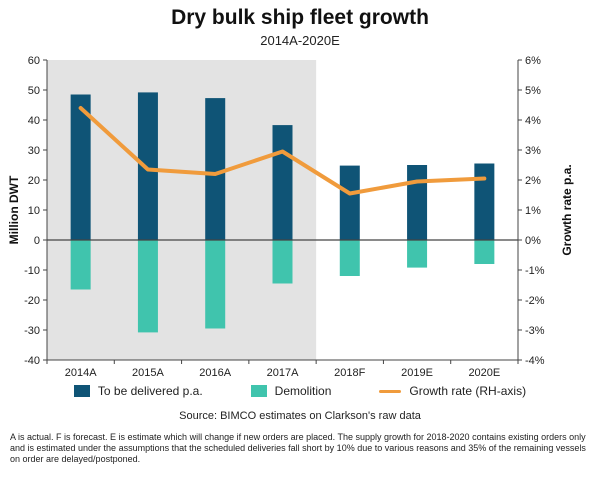 The width and height of the screenshot is (600, 492). I want to click on y-tick-label: 20, so click(34, 181).